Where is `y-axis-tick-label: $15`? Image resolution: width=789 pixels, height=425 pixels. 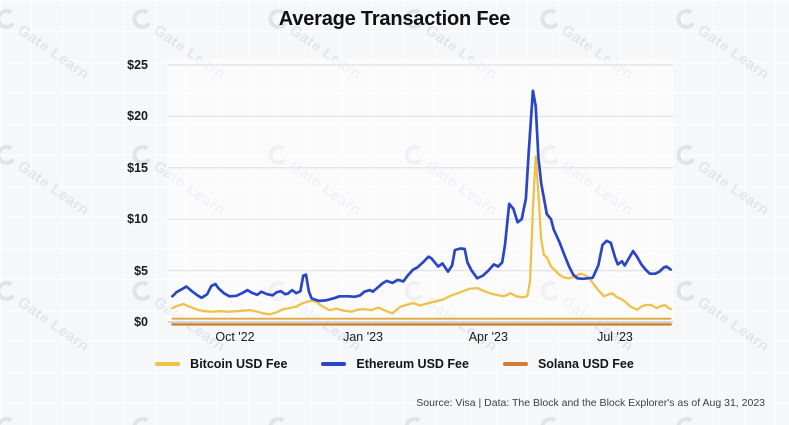 y-axis-tick-label: $15 is located at coordinates (137, 167).